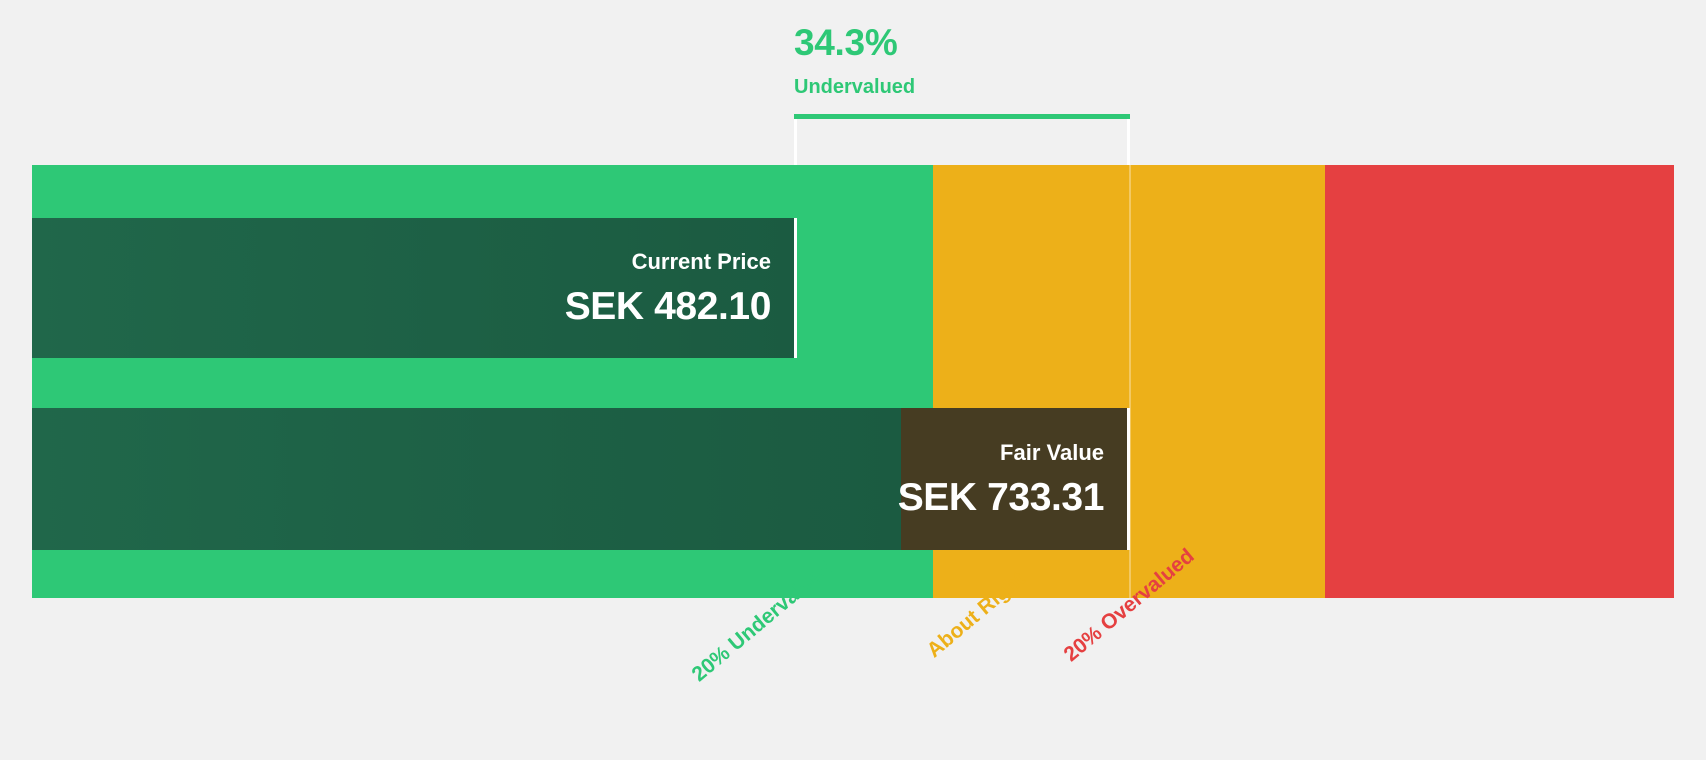 This screenshot has width=1706, height=760. What do you see at coordinates (1128, 142) in the screenshot?
I see `bracket-drop-line-right` at bounding box center [1128, 142].